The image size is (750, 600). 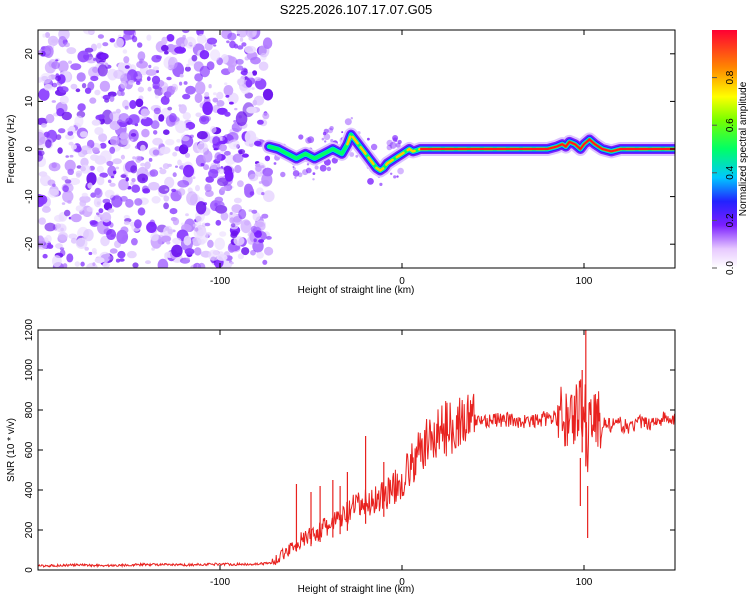 What do you see at coordinates (547, 145) in the screenshot?
I see `ridge-core-red` at bounding box center [547, 145].